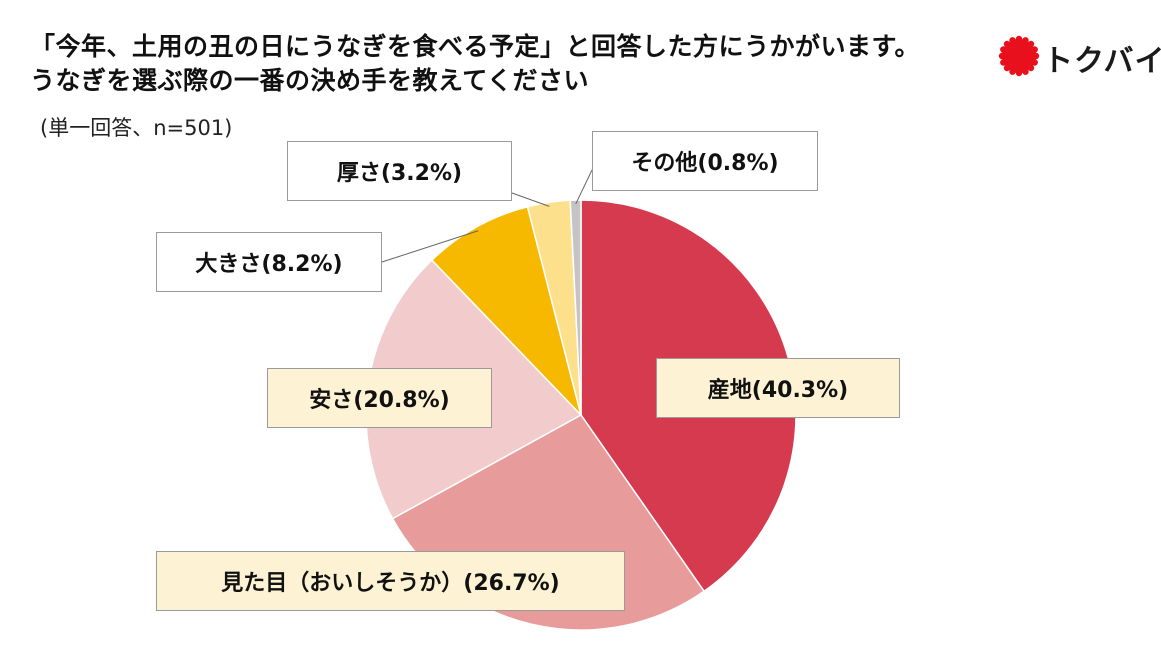  Describe the element at coordinates (778, 388) in the screenshot. I see `label-sanchi: 産地(40.3%)` at that location.